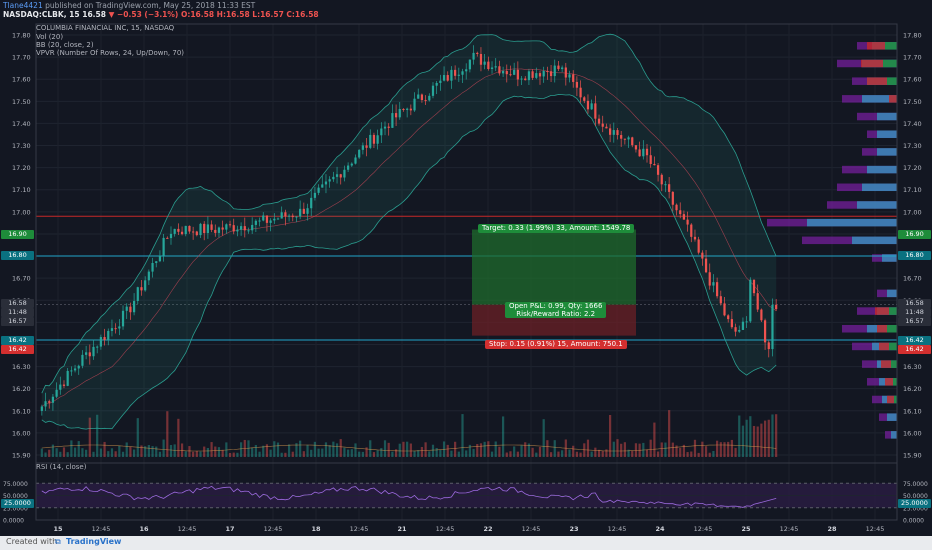 This screenshot has height=550, width=932. Describe the element at coordinates (875, 529) in the screenshot. I see `time-tick: 12:45` at that location.